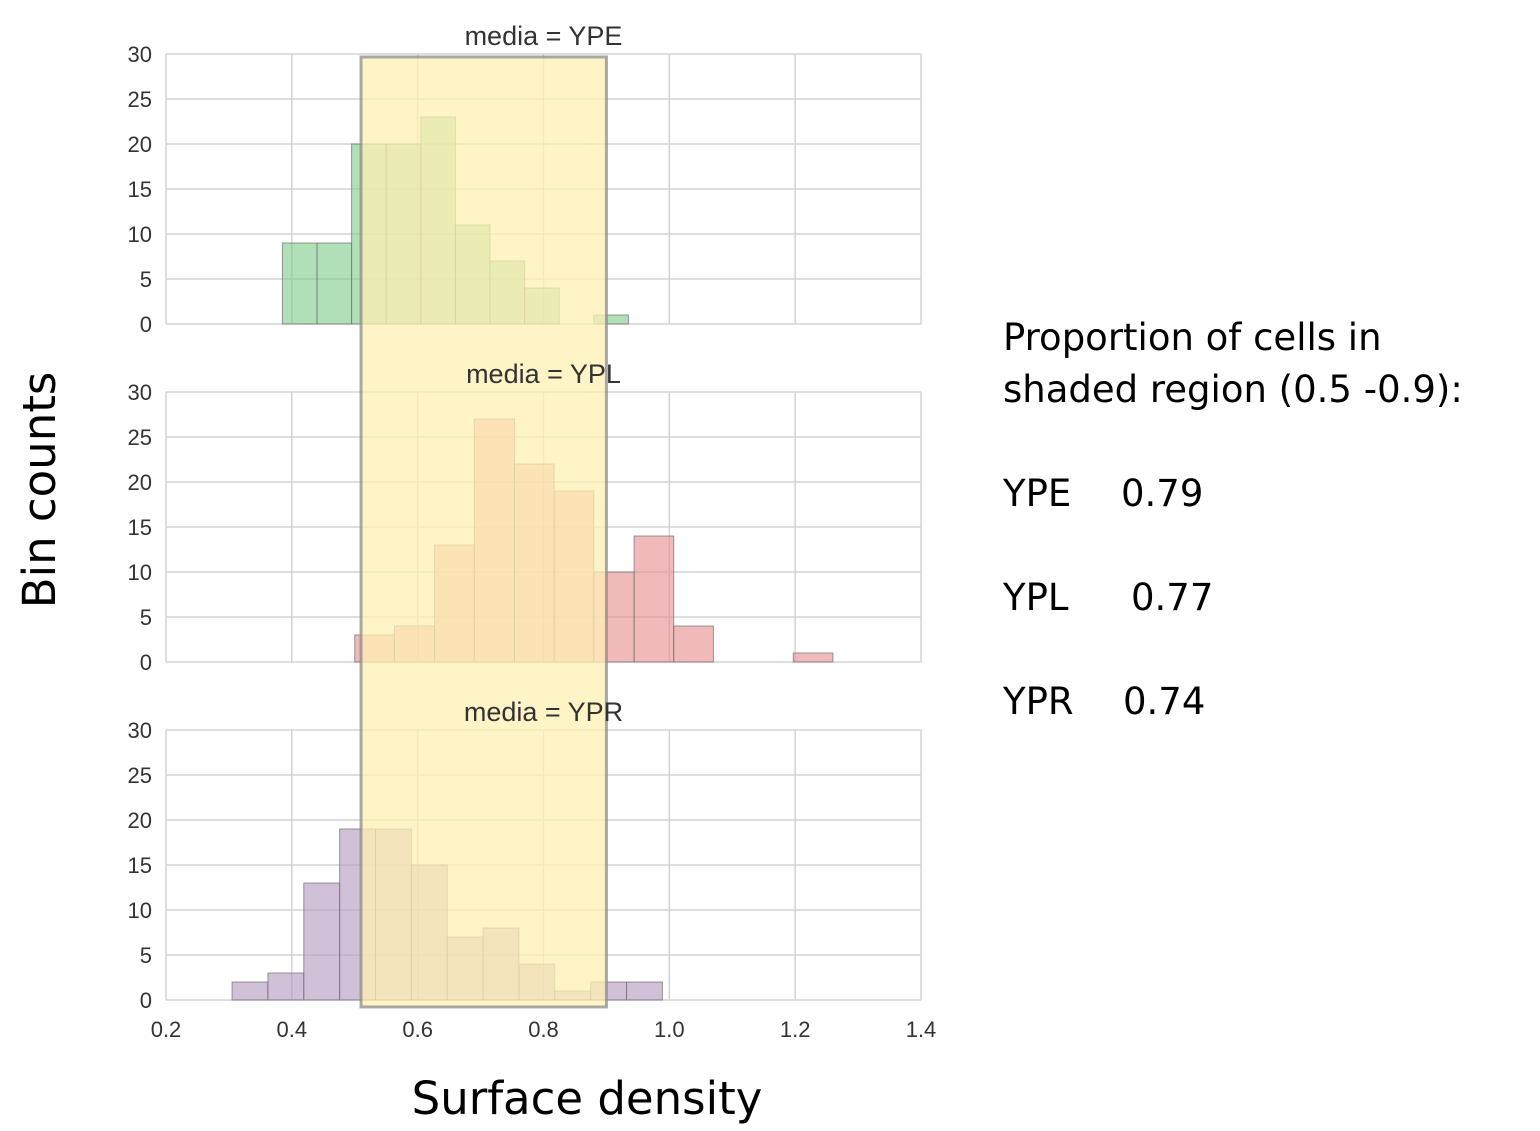 Image resolution: width=1540 pixels, height=1131 pixels. I want to click on x-tick-labels: 0.2 0.4 0.6 0.8 1.0 1.2 1.4, so click(544, 1029).